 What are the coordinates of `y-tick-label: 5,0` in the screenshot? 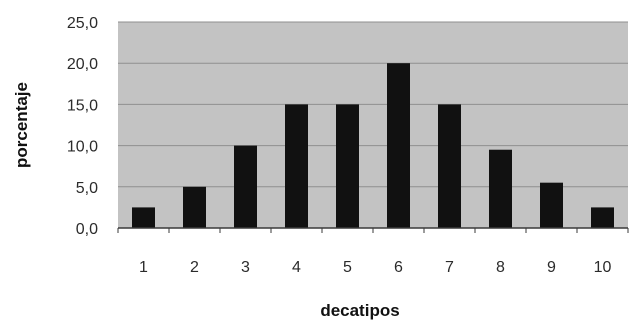 It's located at (87, 188).